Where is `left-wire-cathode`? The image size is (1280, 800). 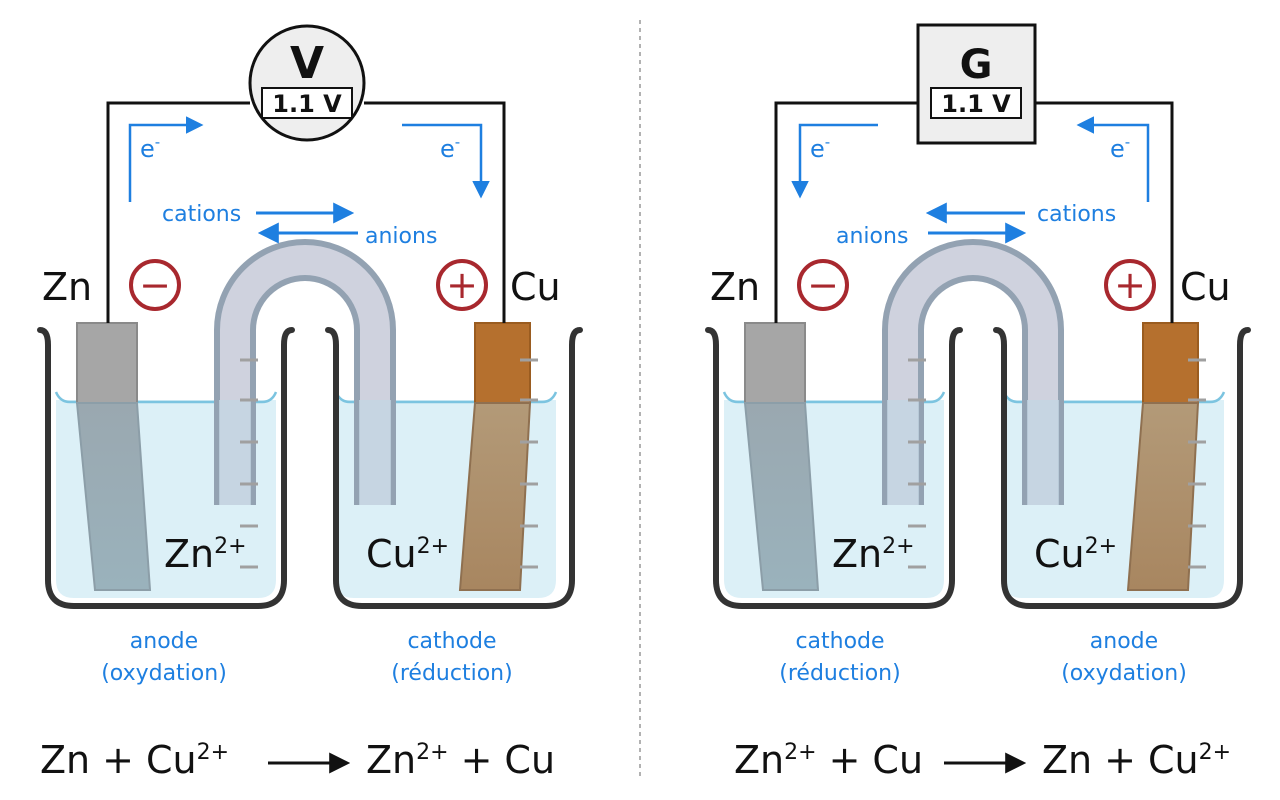
left-wire-cathode is located at coordinates (435, 212).